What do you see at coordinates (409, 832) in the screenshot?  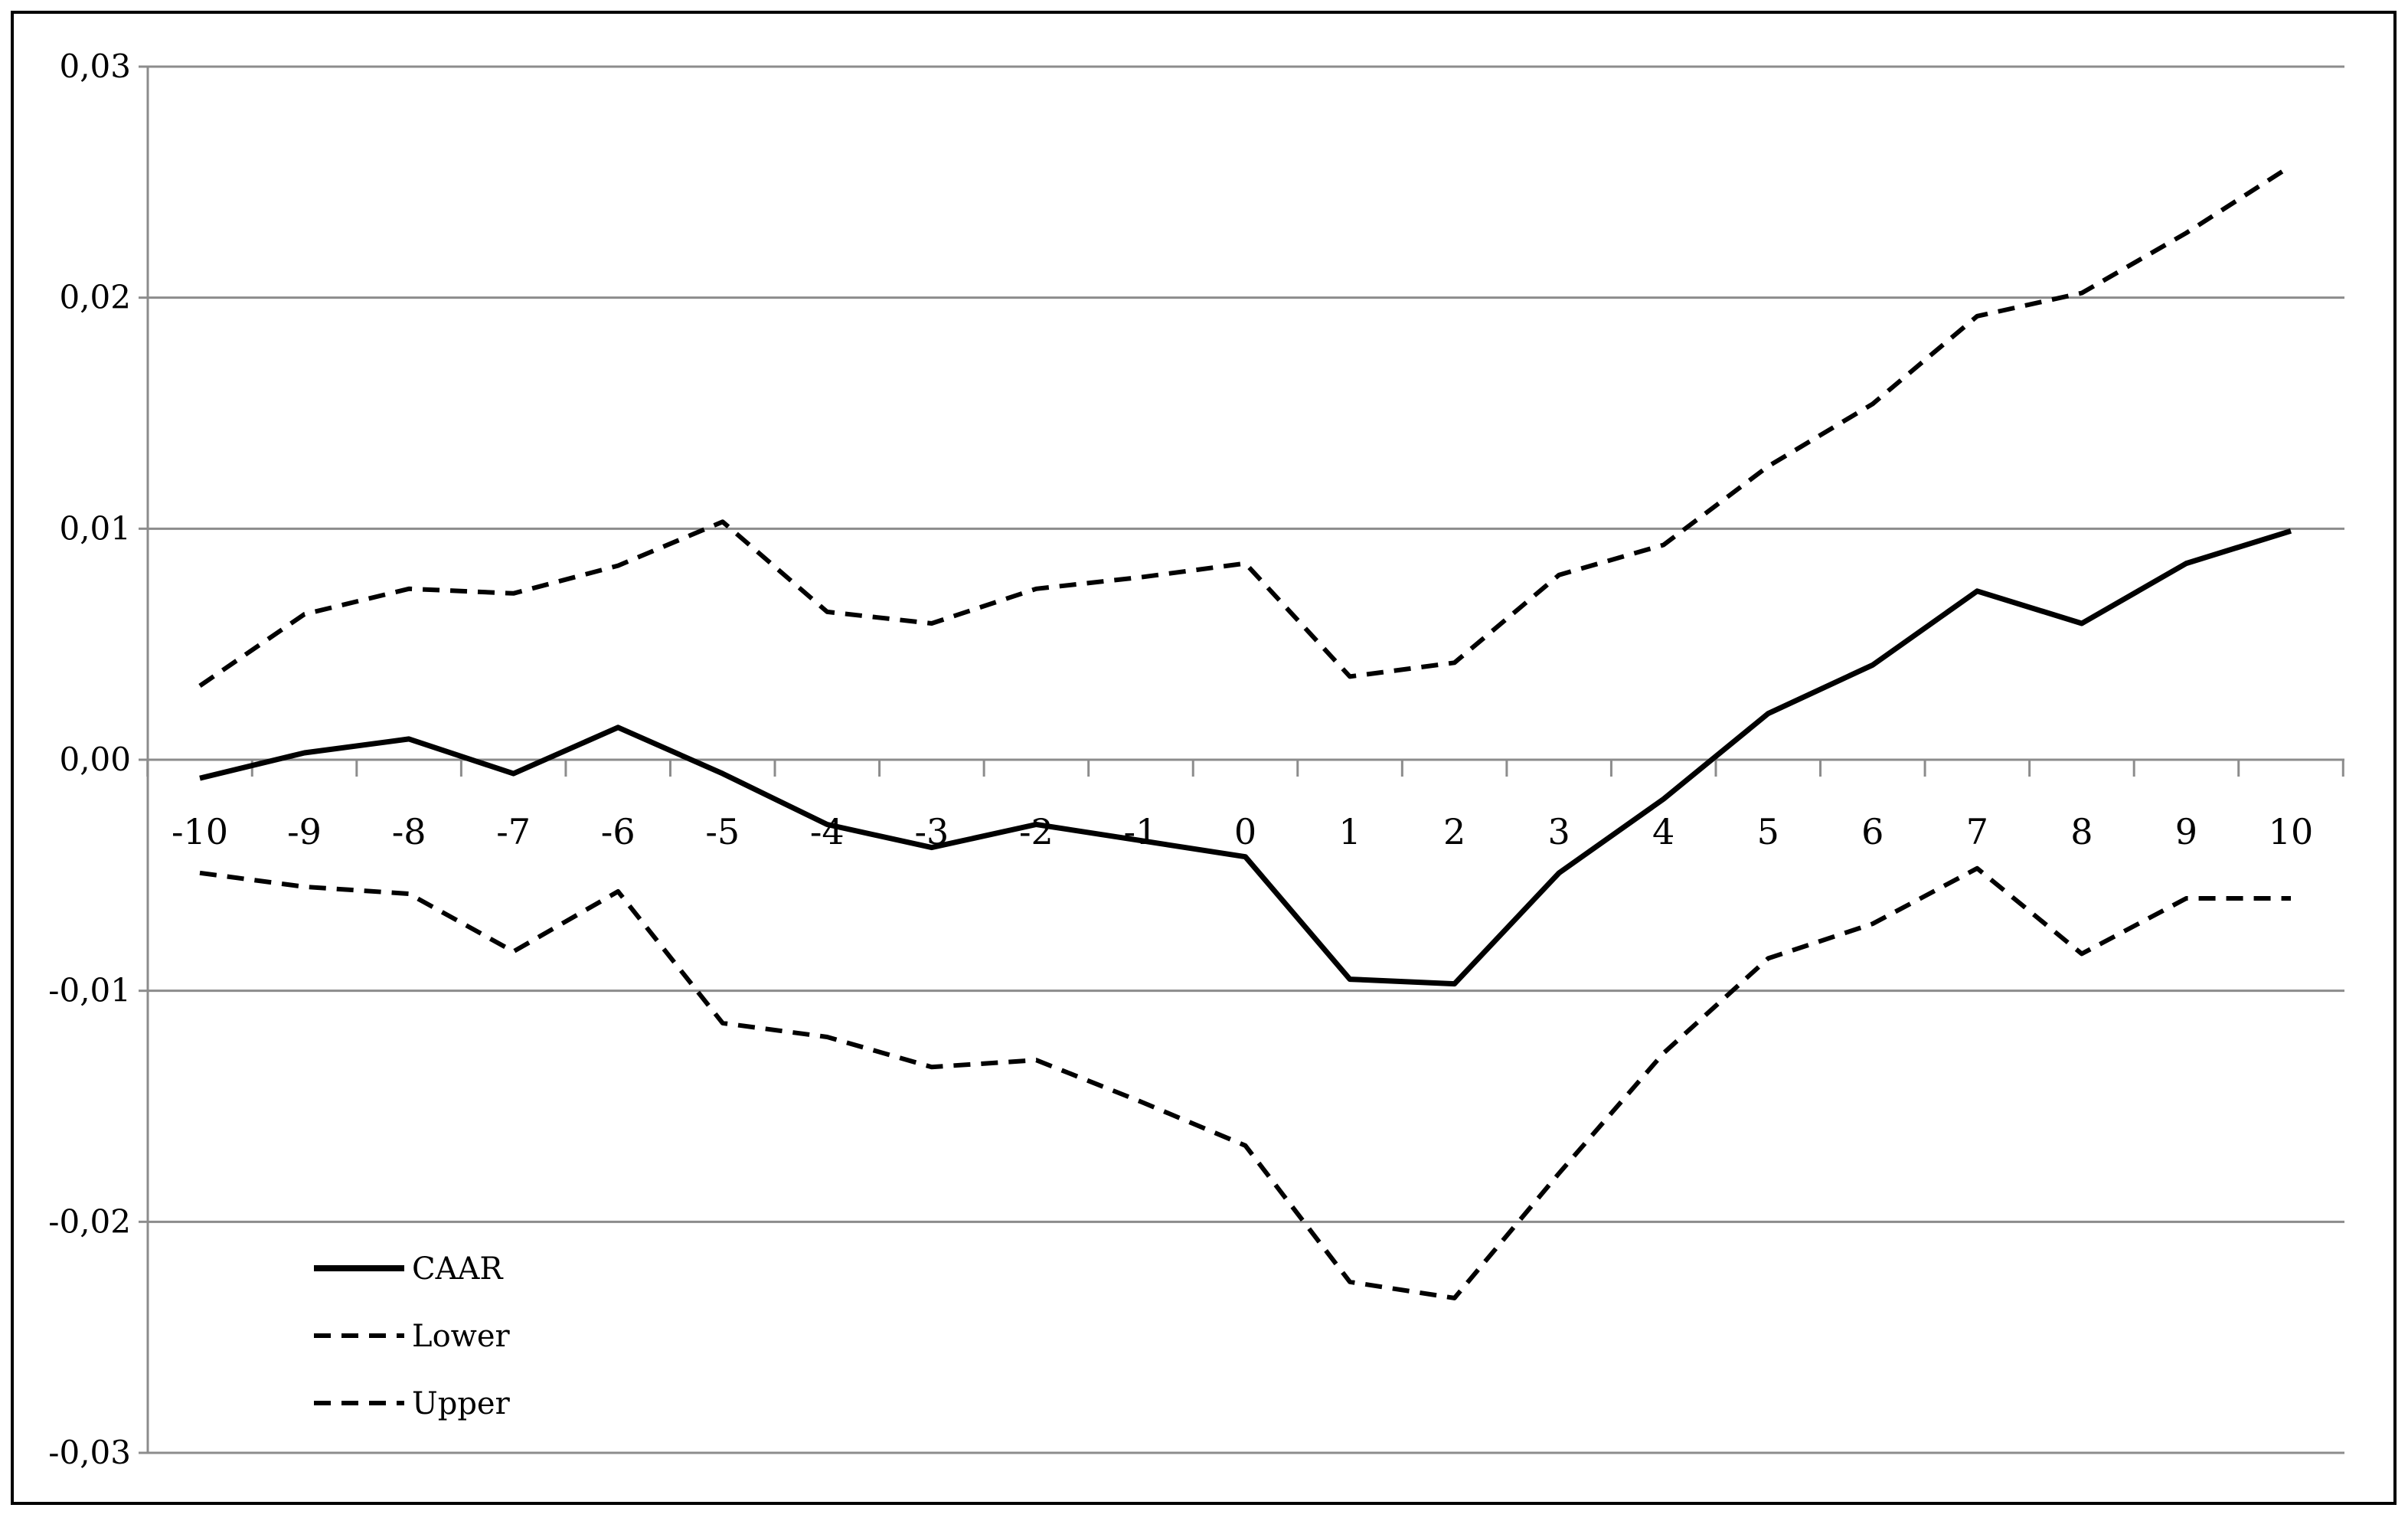 I see `x-tick-label: -8` at bounding box center [409, 832].